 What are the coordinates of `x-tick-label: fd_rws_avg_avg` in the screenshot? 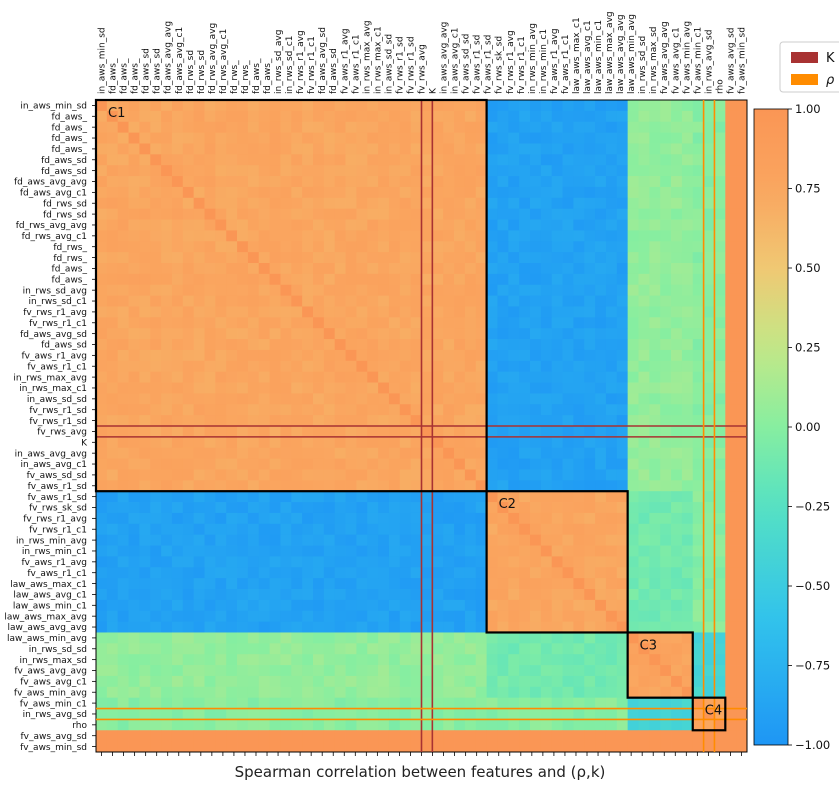 It's located at (213, 58).